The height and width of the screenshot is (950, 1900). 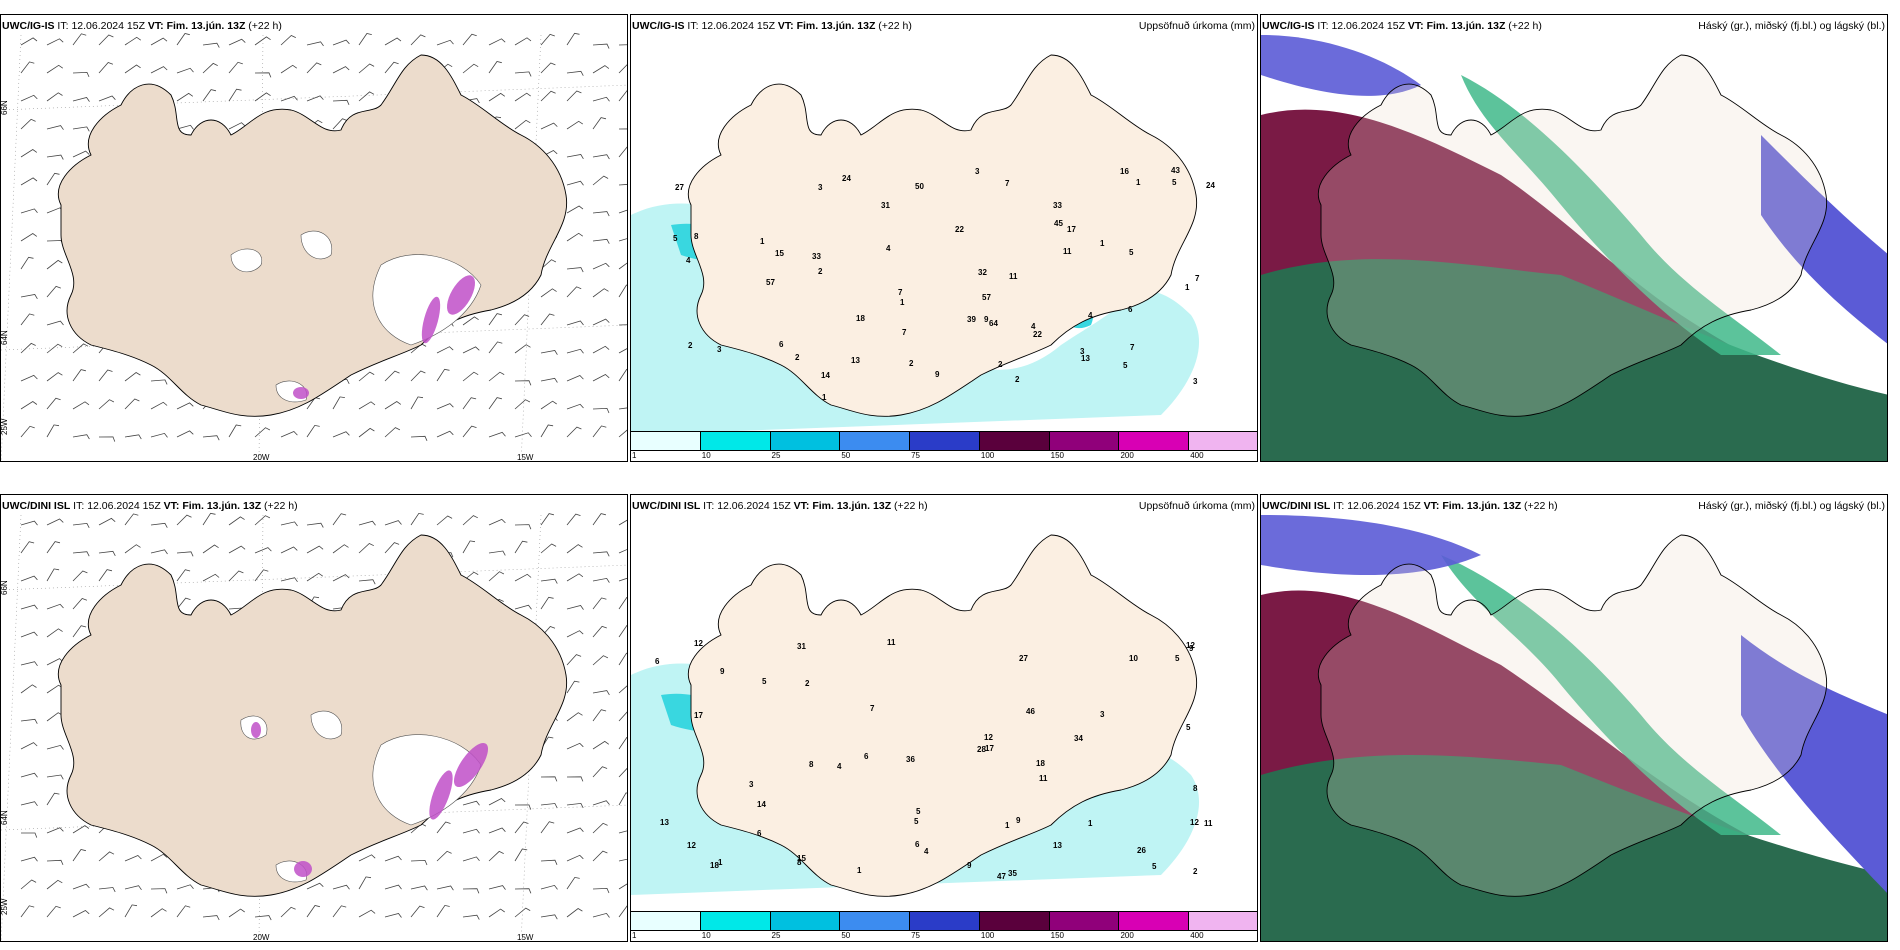 I want to click on precip-value-label: 57, so click(x=986, y=297).